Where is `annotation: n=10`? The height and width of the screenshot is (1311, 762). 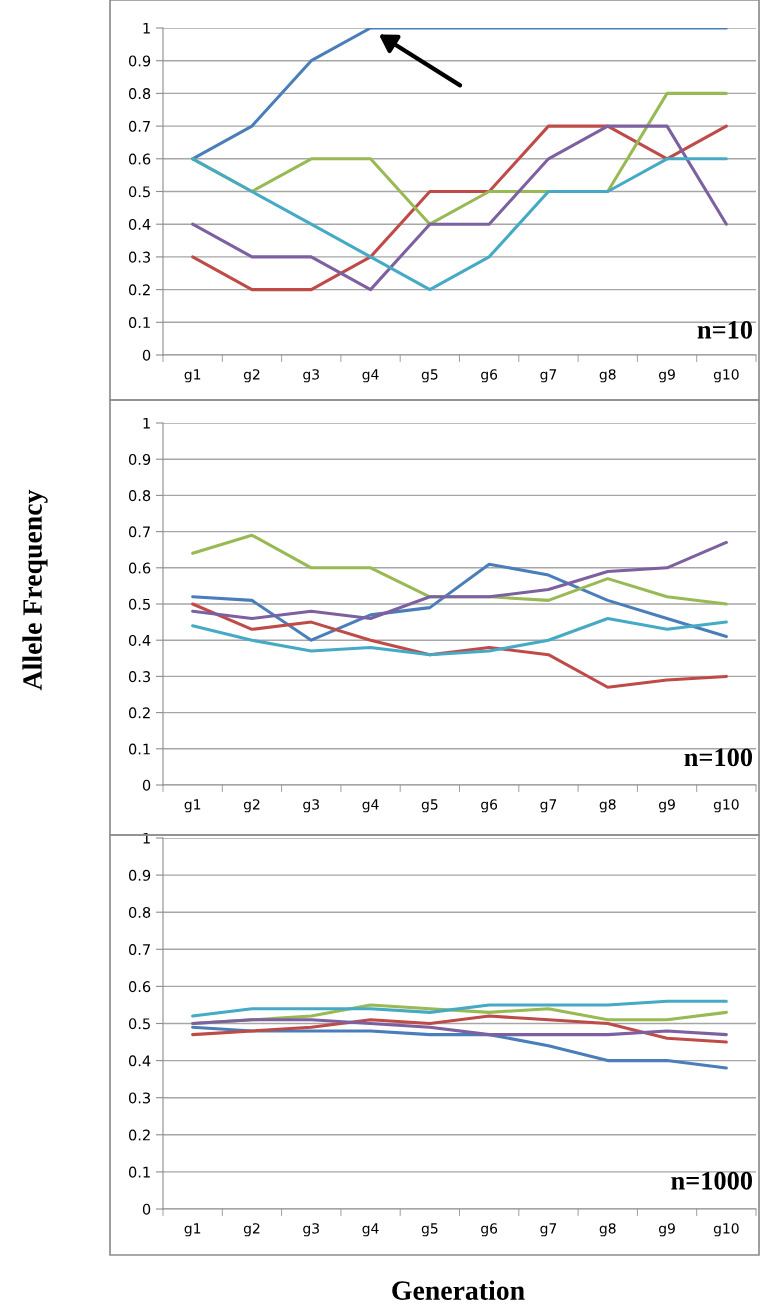 annotation: n=10 is located at coordinates (725, 329).